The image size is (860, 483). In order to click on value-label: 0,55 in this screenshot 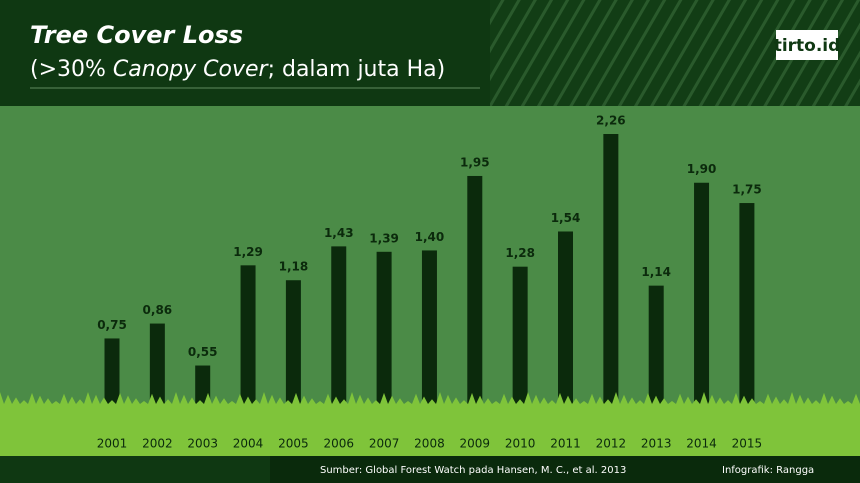, I will do `click(203, 352)`.